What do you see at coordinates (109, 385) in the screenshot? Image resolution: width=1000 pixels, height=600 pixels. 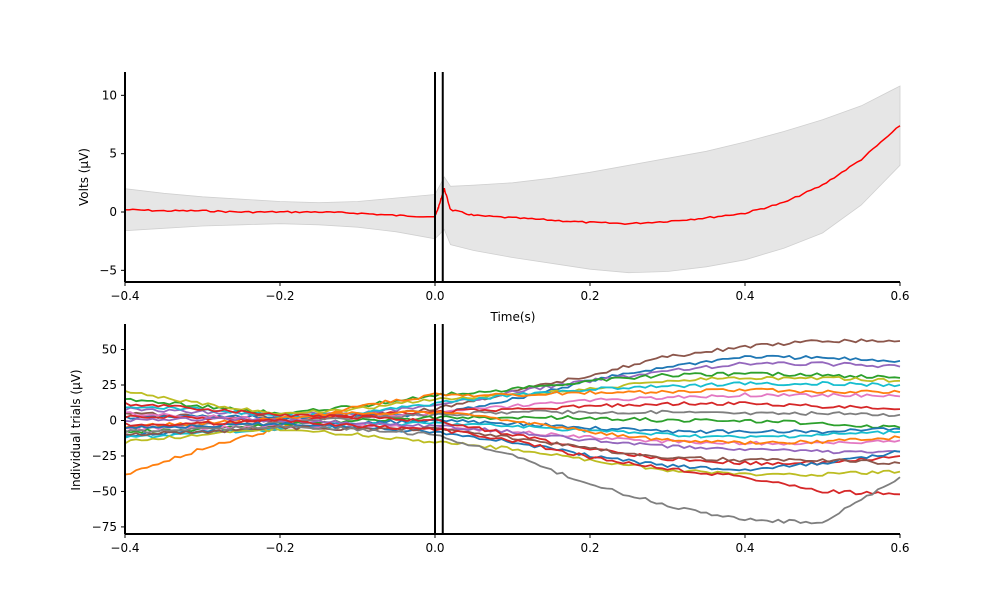 I see `y-tick-label: 25` at bounding box center [109, 385].